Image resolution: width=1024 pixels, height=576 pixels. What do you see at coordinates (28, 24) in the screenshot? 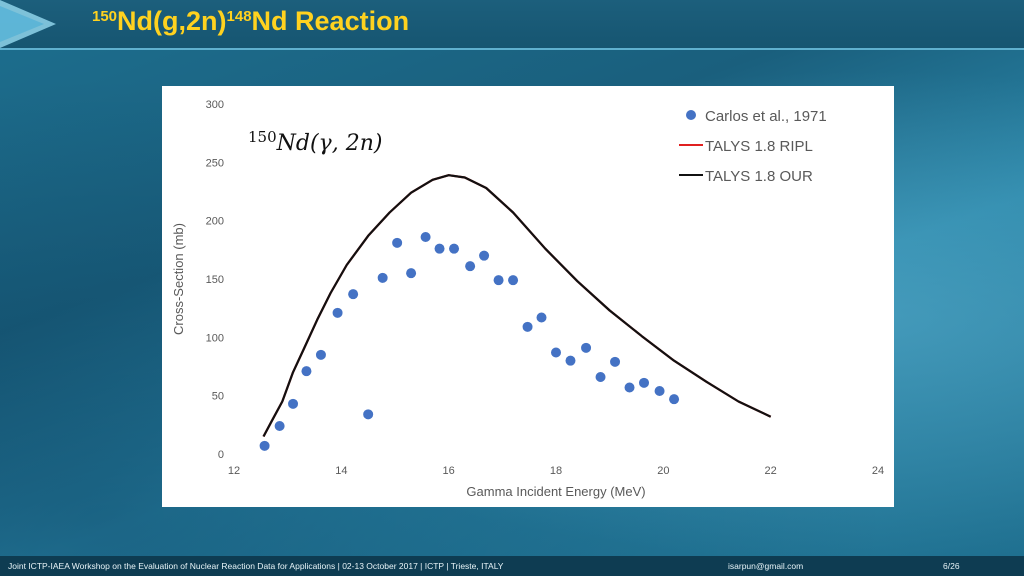
I see `header-triangle-icon` at bounding box center [28, 24].